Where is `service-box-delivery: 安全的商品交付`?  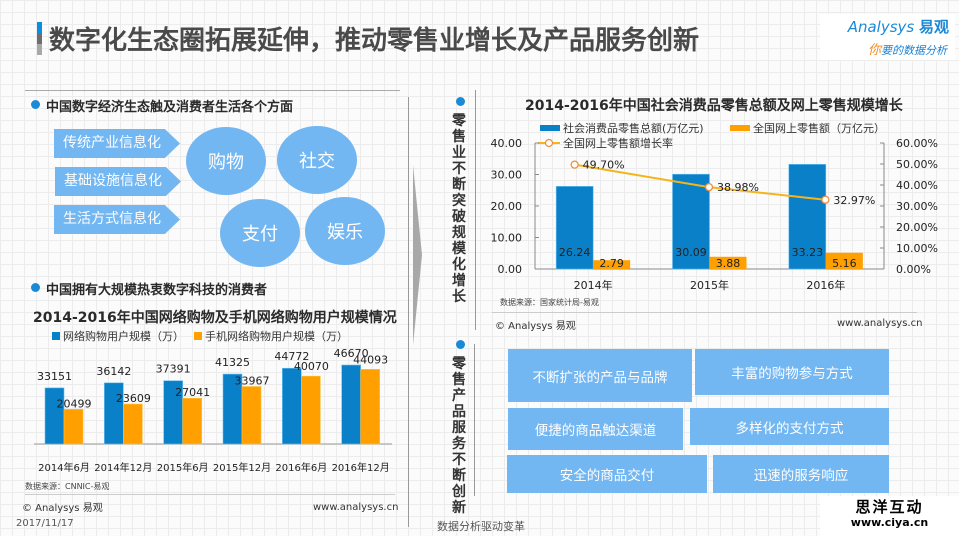 service-box-delivery: 安全的商品交付 is located at coordinates (607, 474).